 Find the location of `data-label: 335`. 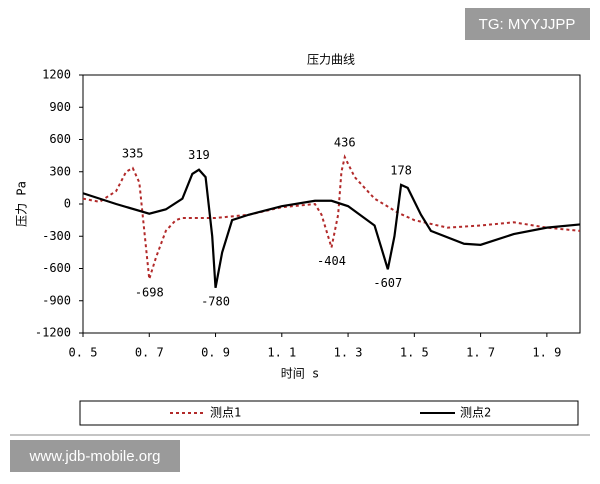

data-label: 335 is located at coordinates (133, 153).